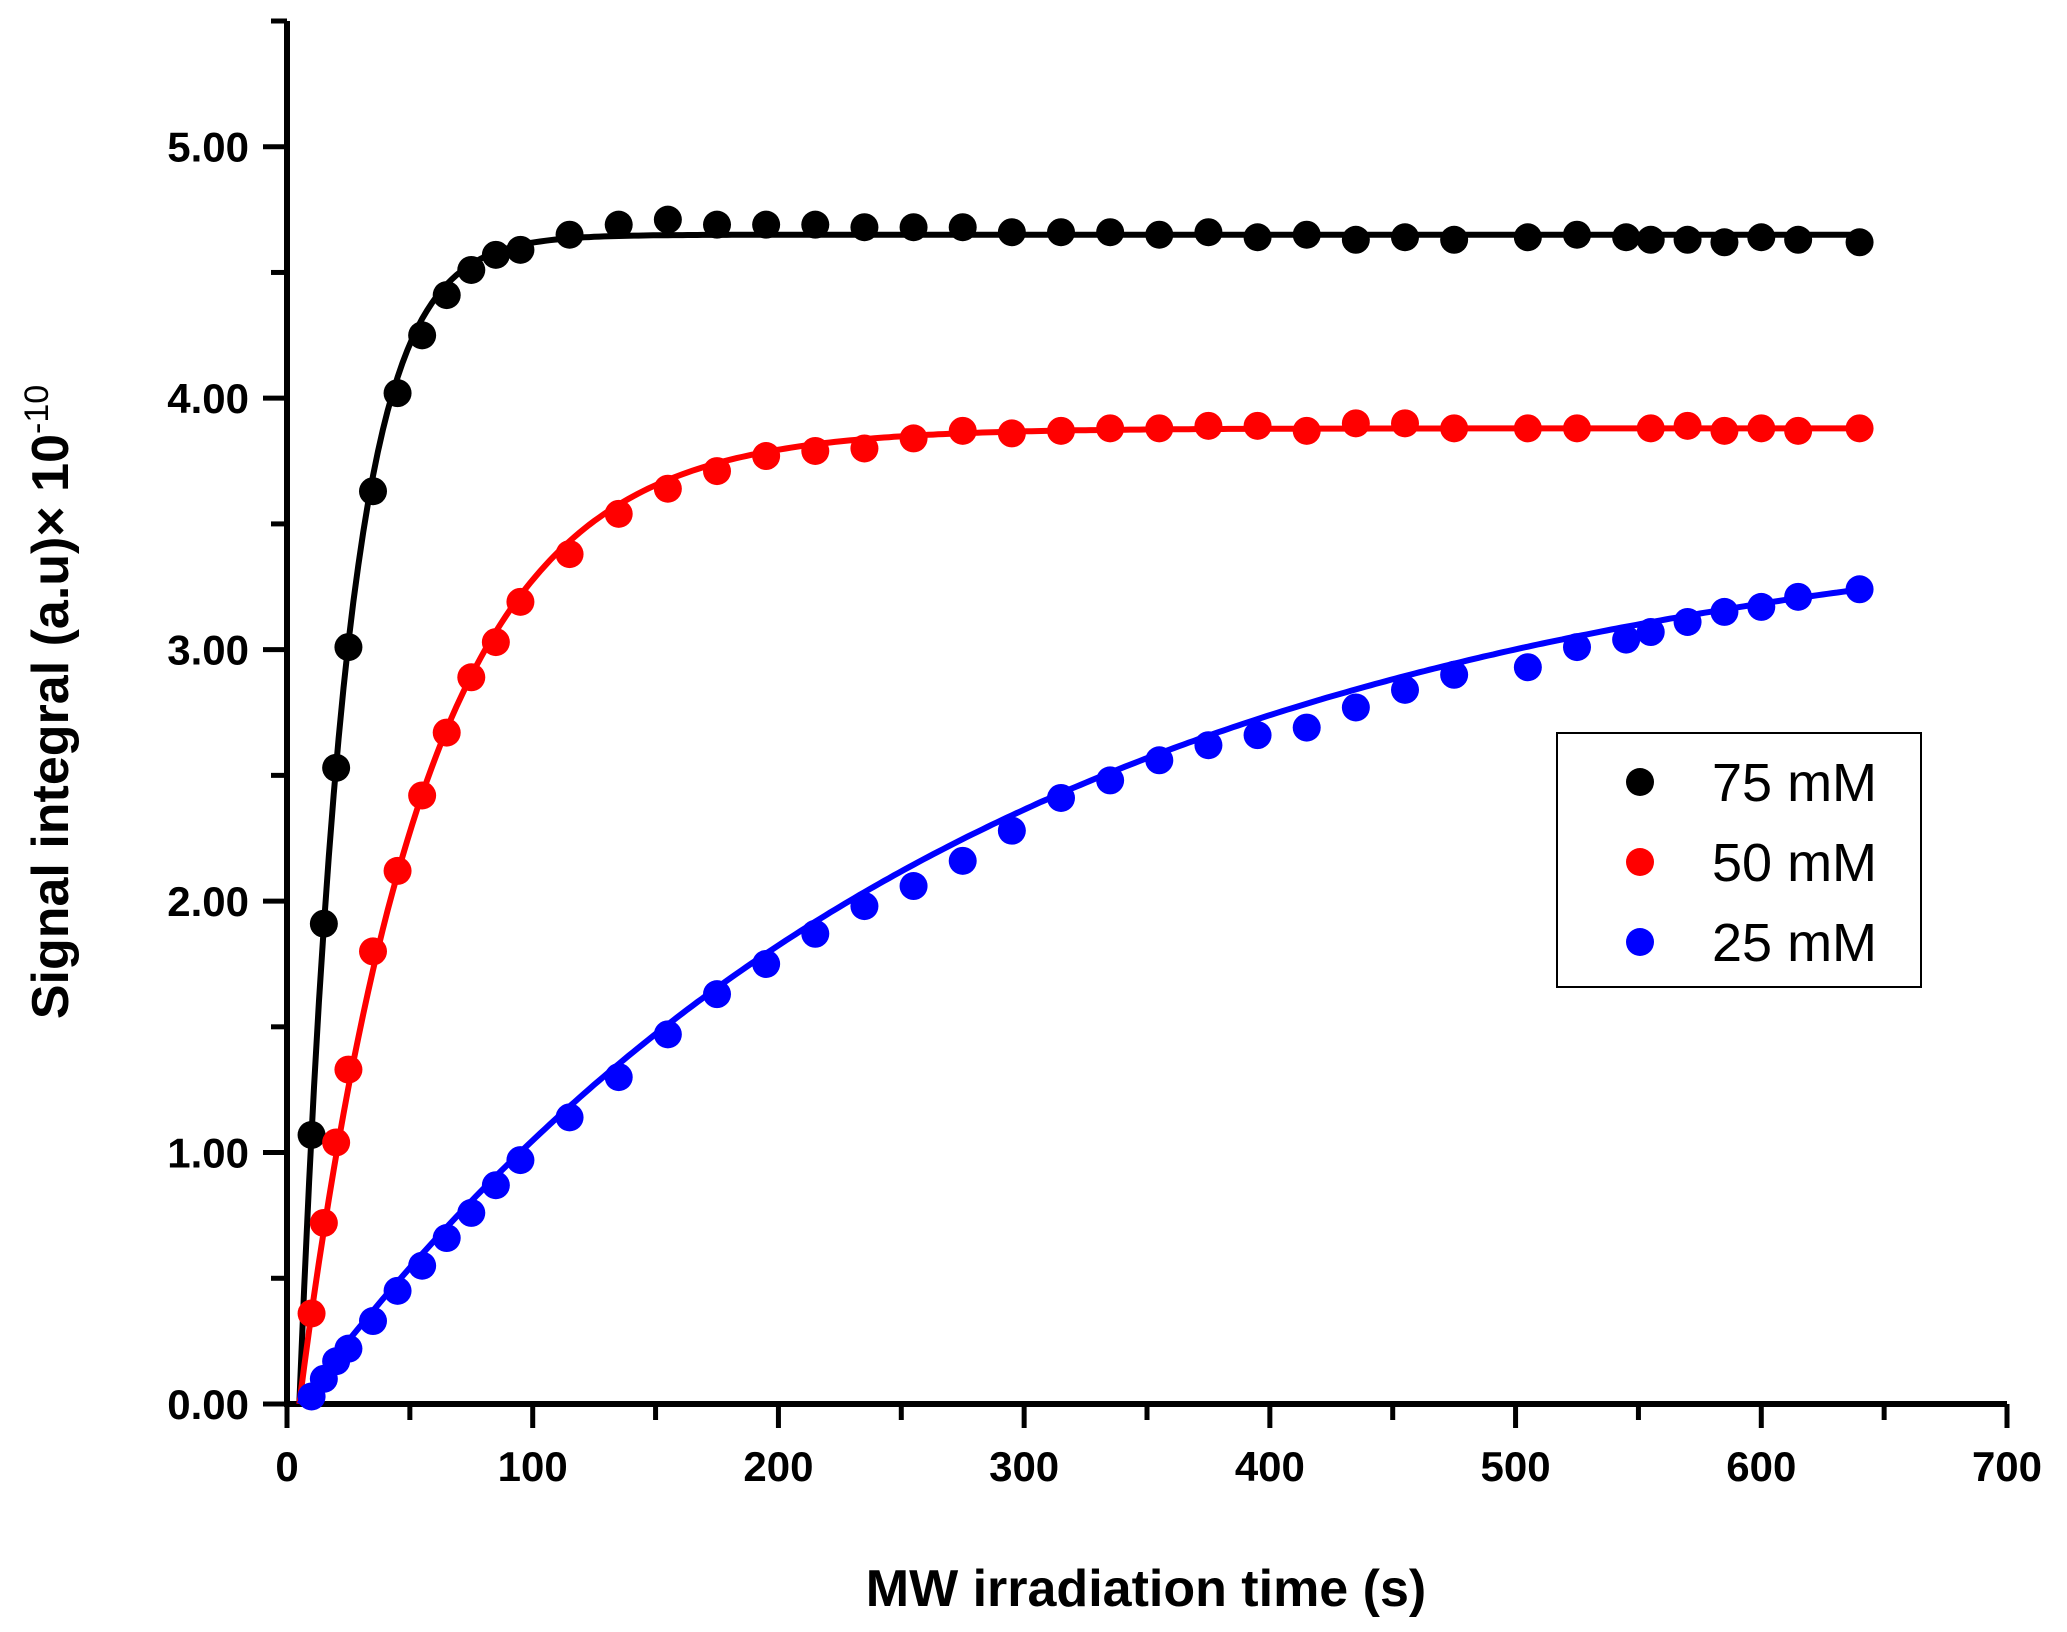 Image resolution: width=2067 pixels, height=1632 pixels. Describe the element at coordinates (1270, 1466) in the screenshot. I see `x-tick-label: 400` at that location.